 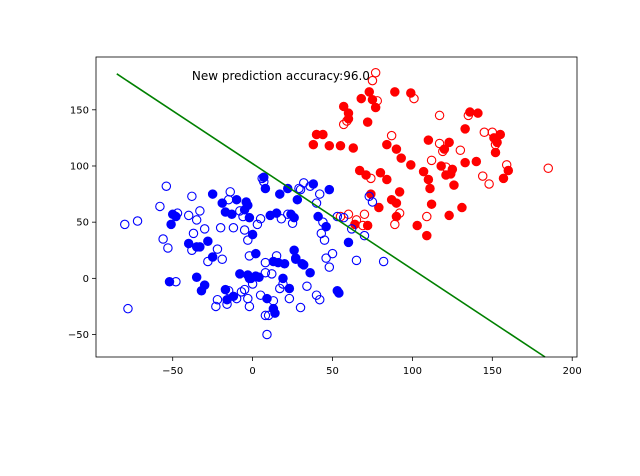 I want to click on x-tick-label: 150, so click(x=492, y=371).